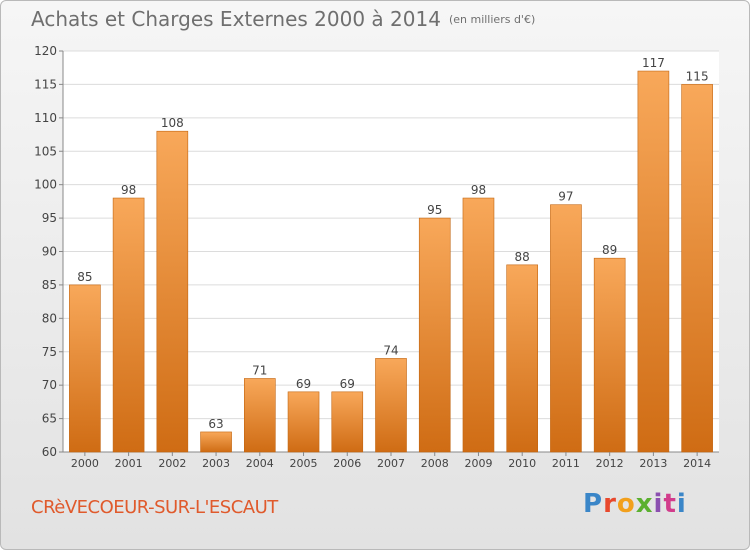 This screenshot has width=750, height=550. Describe the element at coordinates (172, 123) in the screenshot. I see `data-label: 108` at that location.